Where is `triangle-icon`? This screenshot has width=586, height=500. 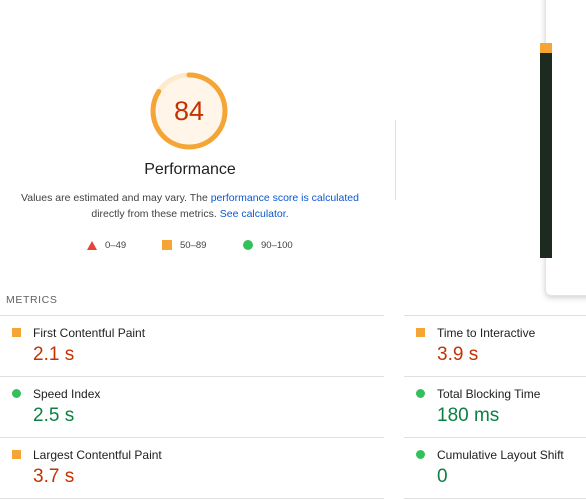 triangle-icon is located at coordinates (92, 245).